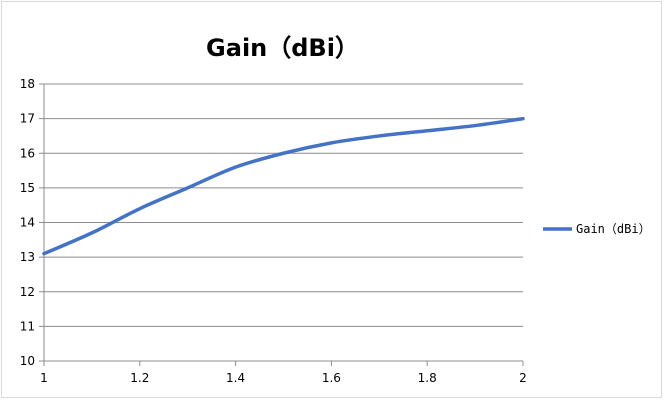 This screenshot has width=665, height=401. What do you see at coordinates (613, 229) in the screenshot?
I see `legend-label: Gain（dBi）` at bounding box center [613, 229].